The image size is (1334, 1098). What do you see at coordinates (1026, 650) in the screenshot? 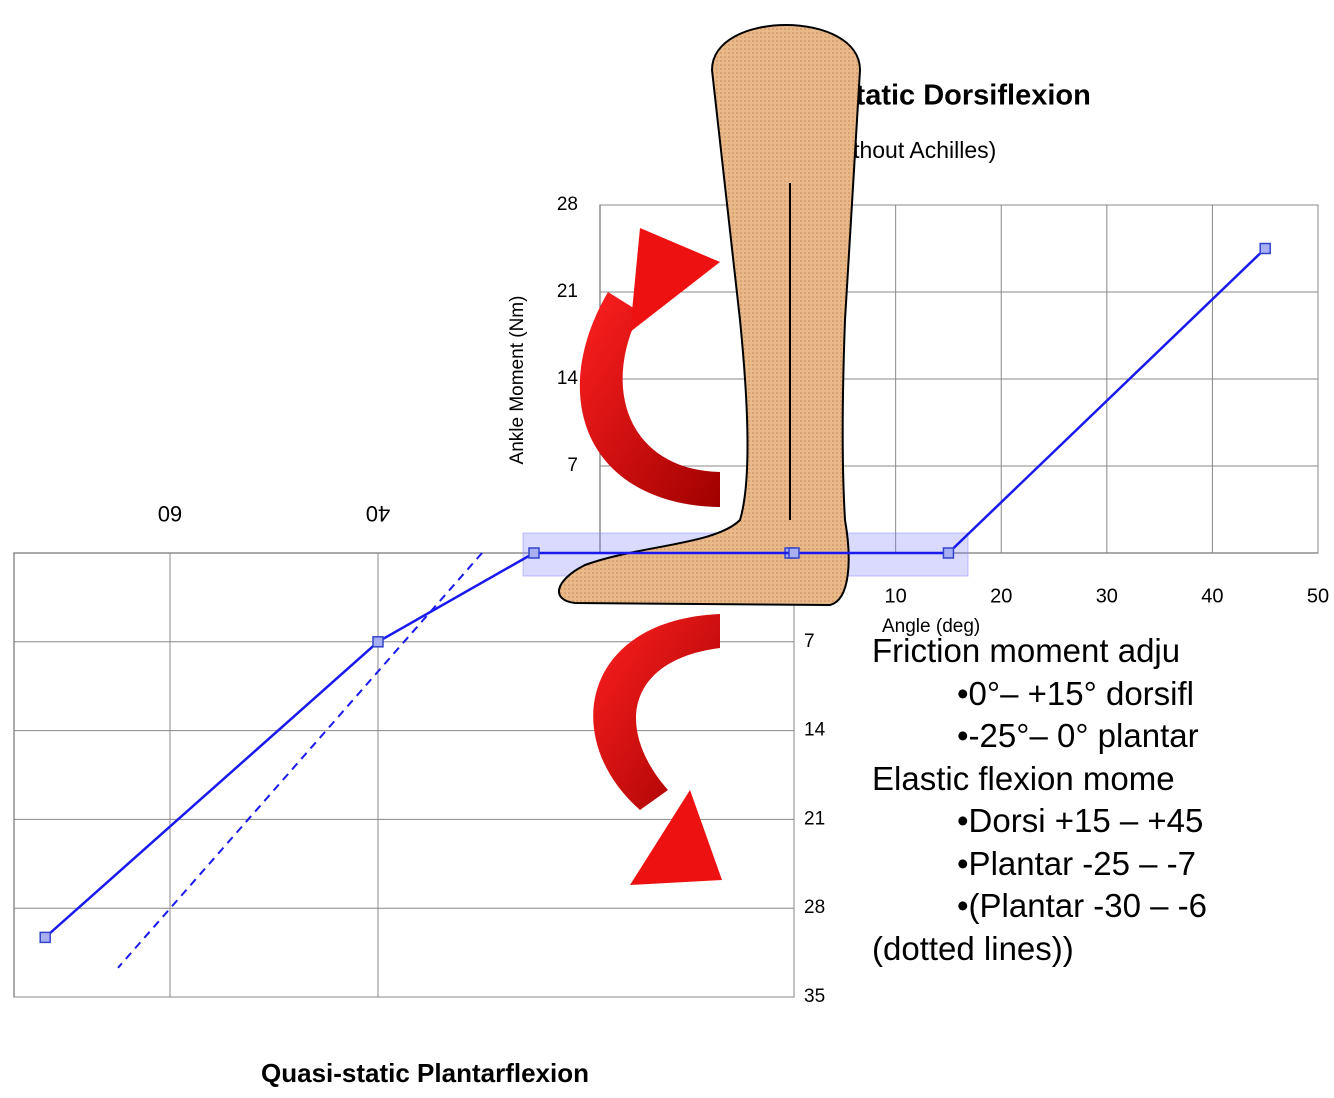
I see `note-line: Friction moment adju` at bounding box center [1026, 650].